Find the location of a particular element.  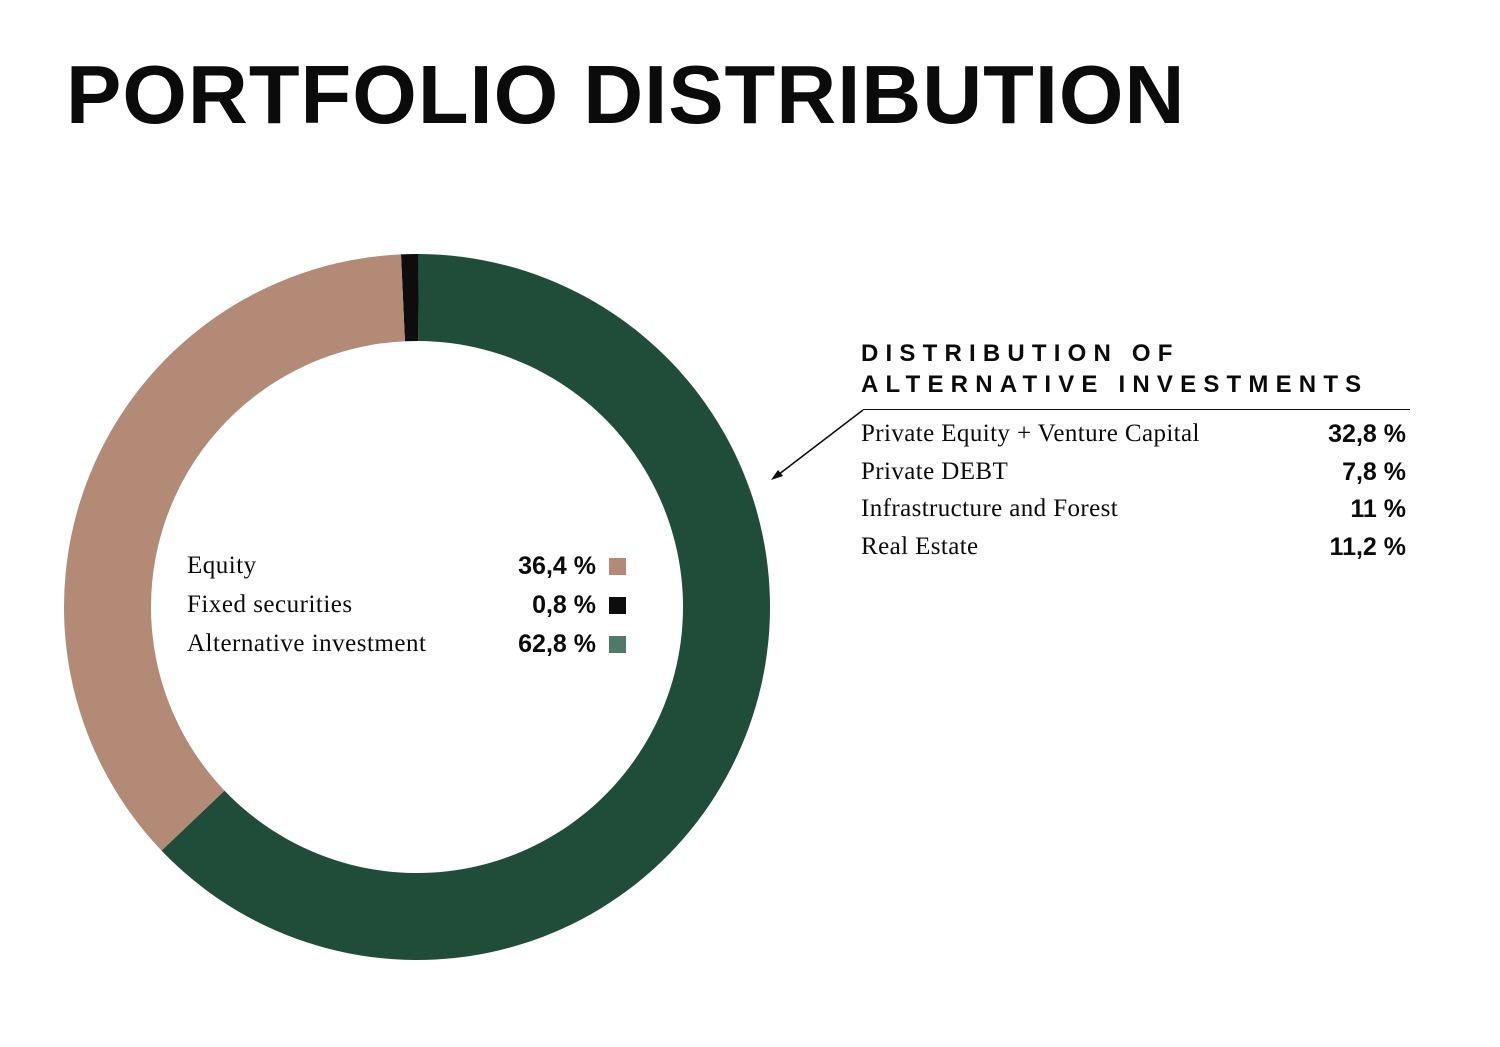

breakdown-label: Private Equity + Venture Capital is located at coordinates (1030, 433).